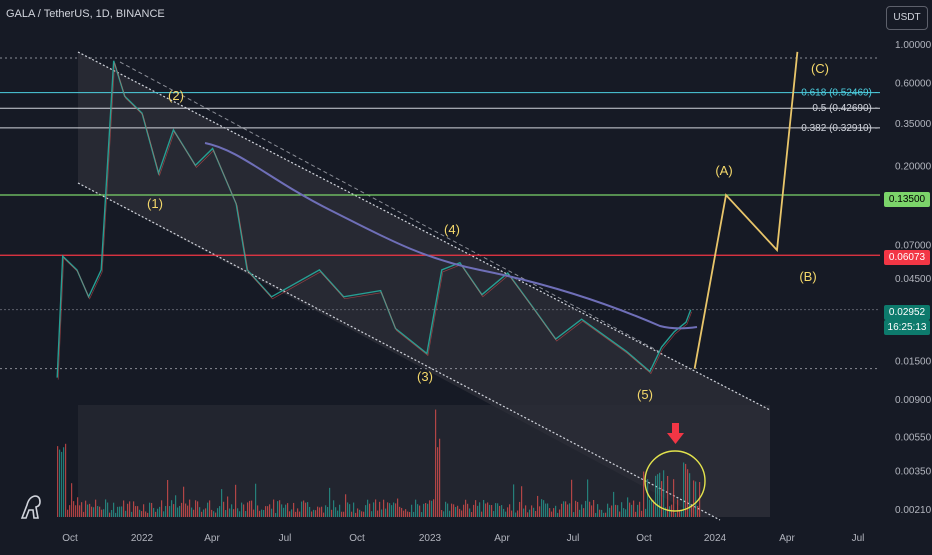 The width and height of the screenshot is (932, 555). I want to click on fib-level-label: 0.5 (0.42690) -, so click(845, 108).